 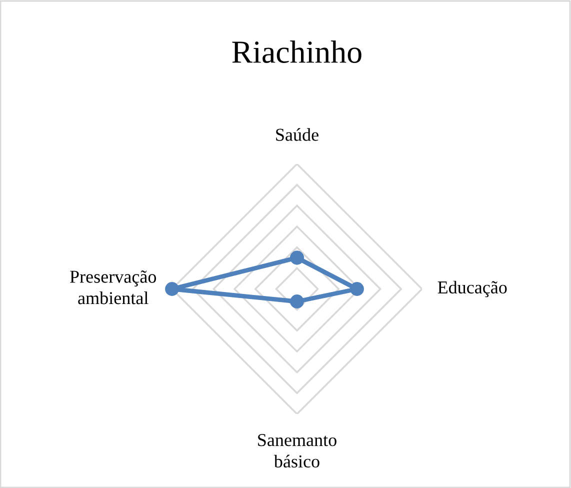 What do you see at coordinates (113, 287) in the screenshot?
I see `spoke-label: Preservação ambiental` at bounding box center [113, 287].